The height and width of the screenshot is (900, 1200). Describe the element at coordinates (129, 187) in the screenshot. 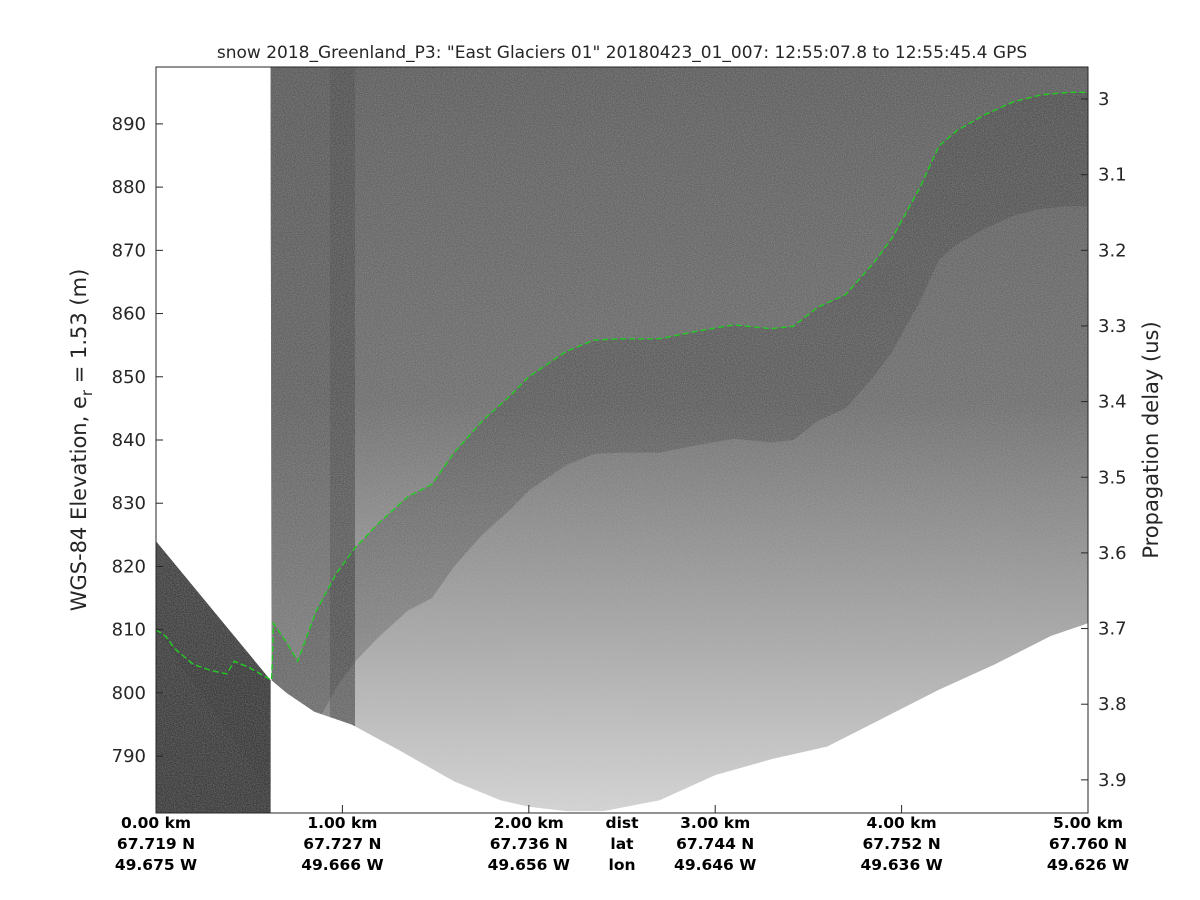

I see `left-tick-label: 880` at that location.